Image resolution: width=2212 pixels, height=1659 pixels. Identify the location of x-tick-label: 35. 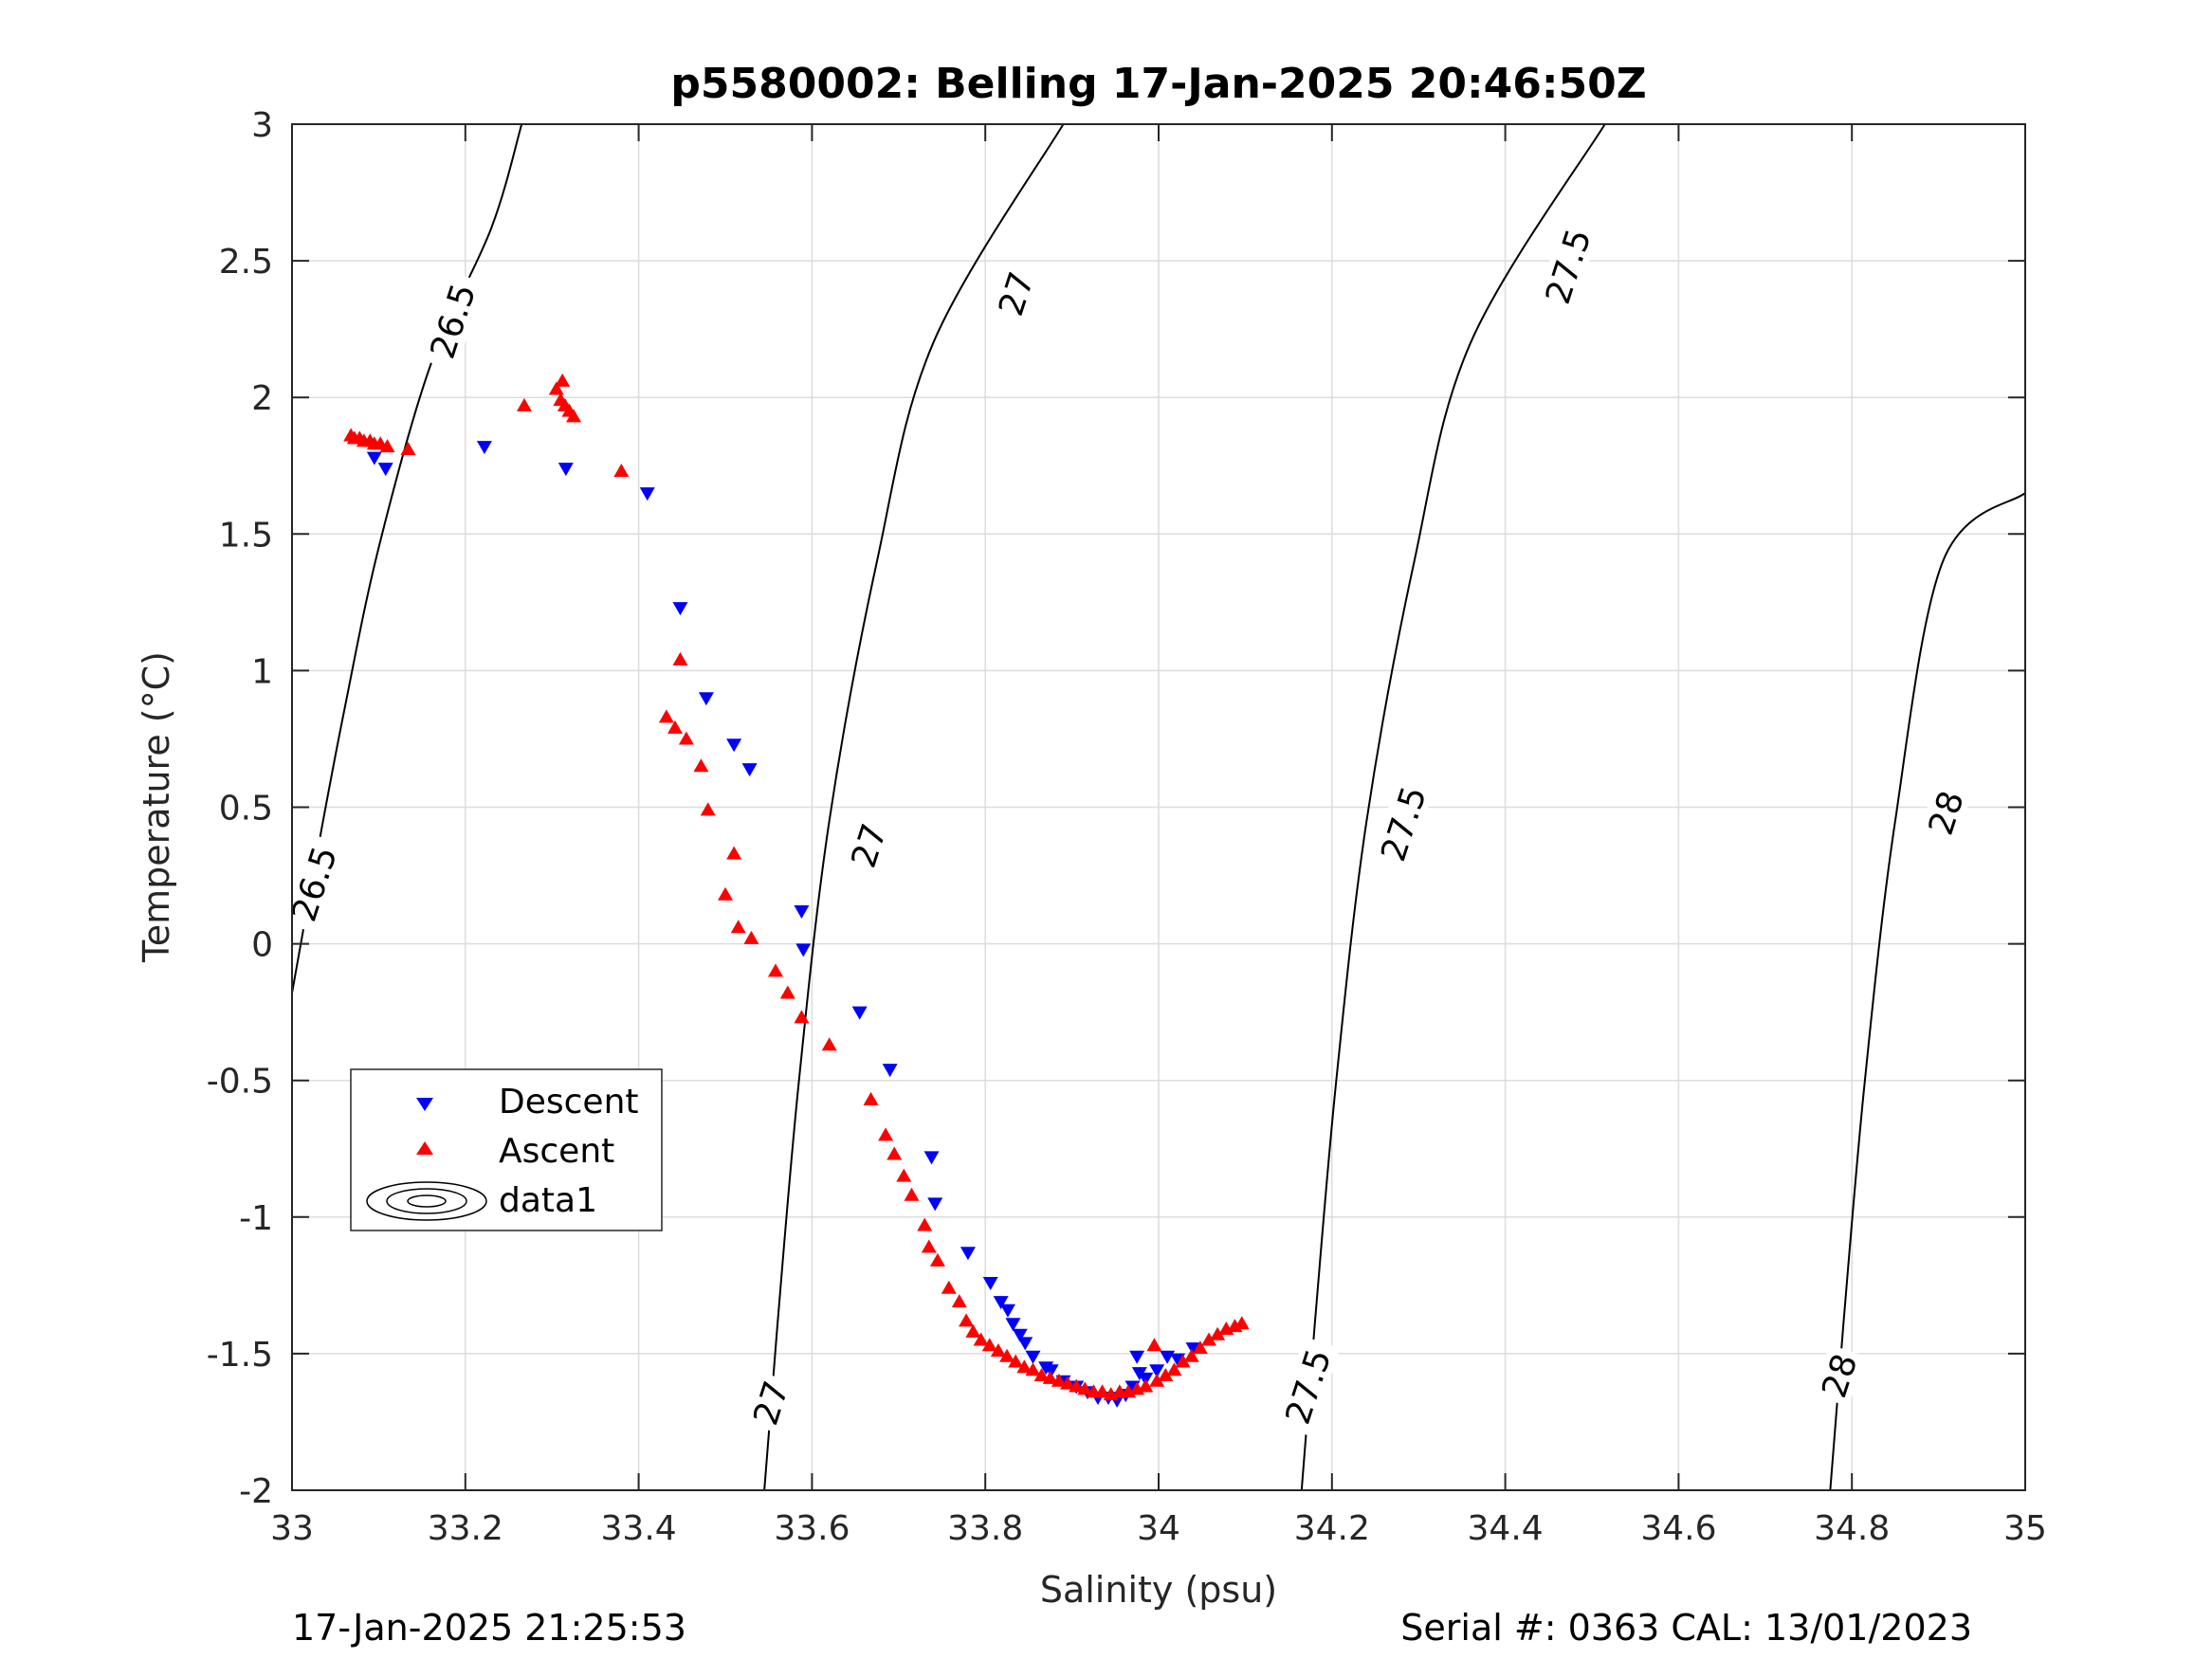
(2025, 1528).